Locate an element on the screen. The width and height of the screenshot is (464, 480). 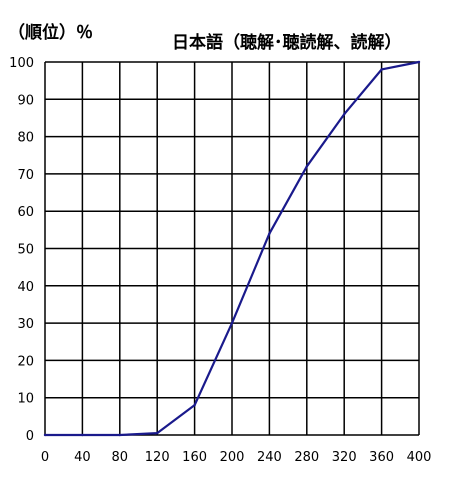
x-tick-label-400: 400 is located at coordinates (419, 457).